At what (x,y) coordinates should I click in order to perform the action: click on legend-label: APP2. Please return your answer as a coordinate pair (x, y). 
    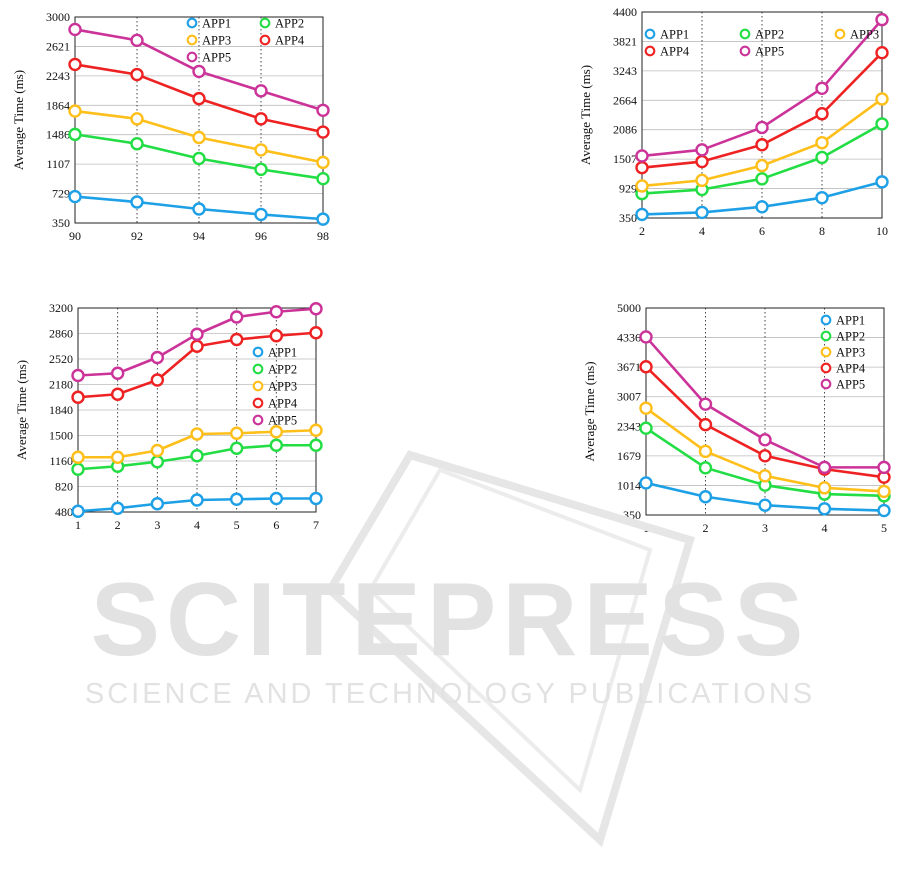
    Looking at the image, I should click on (282, 370).